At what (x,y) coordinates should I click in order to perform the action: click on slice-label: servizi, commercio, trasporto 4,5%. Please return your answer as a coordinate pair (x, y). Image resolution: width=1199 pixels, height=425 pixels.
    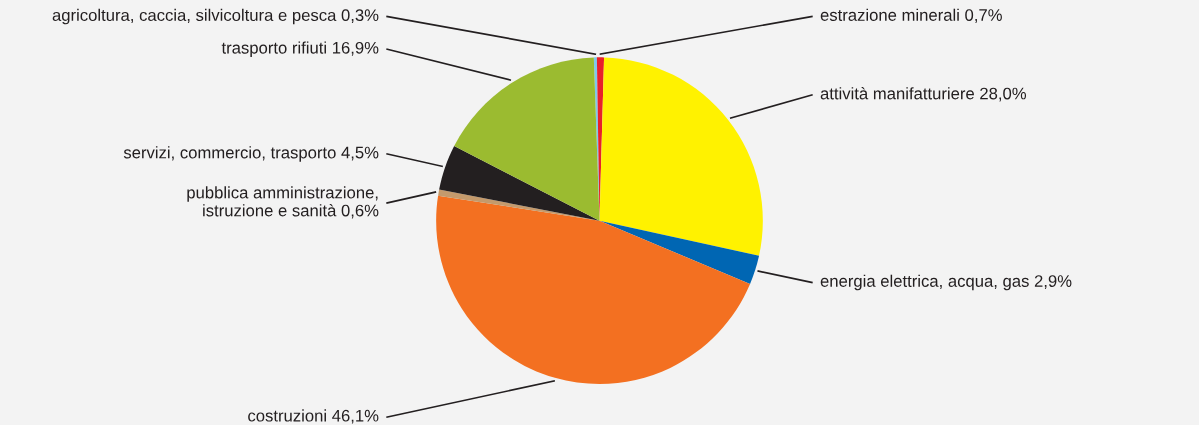
    Looking at the image, I should click on (251, 154).